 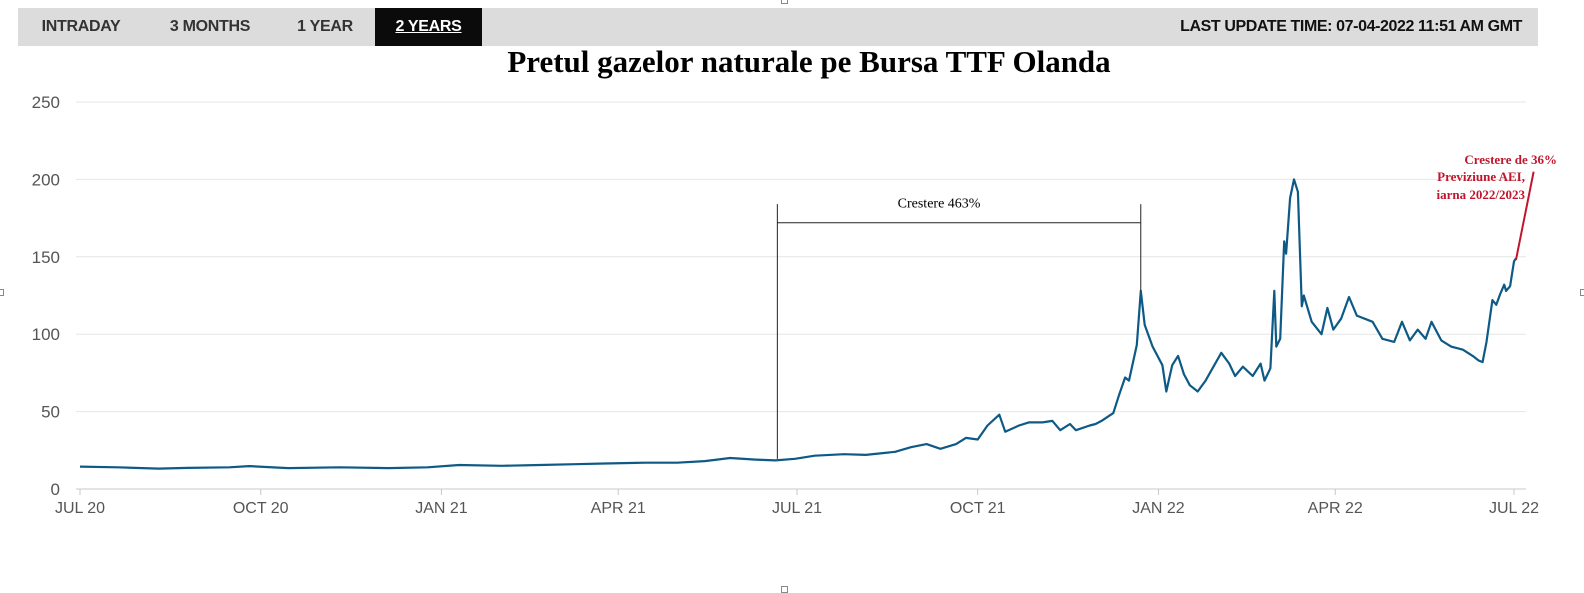 What do you see at coordinates (1582, 292) in the screenshot?
I see `resize-handle-right` at bounding box center [1582, 292].